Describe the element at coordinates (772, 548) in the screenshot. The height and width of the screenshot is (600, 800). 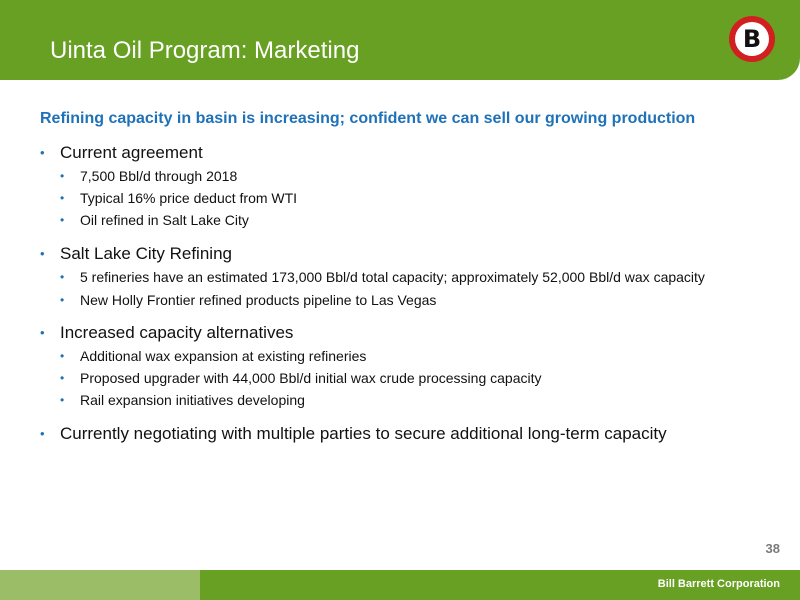
I see `page-number: 38` at that location.